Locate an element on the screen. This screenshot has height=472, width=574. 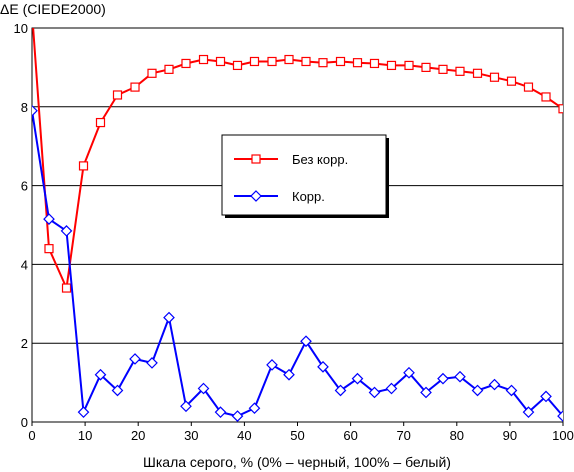
y-tick-label-8: 8 is located at coordinates (24, 107).